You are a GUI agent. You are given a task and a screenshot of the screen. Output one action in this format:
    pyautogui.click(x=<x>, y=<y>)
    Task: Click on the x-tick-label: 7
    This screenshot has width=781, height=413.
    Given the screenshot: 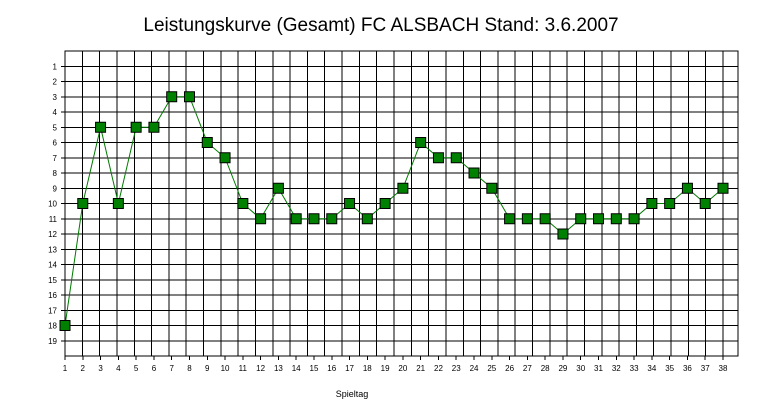 What is the action you would take?
    pyautogui.click(x=171, y=368)
    